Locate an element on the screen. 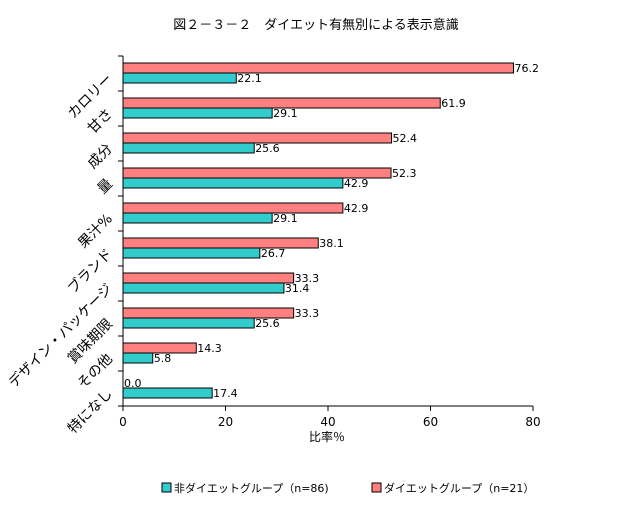 This screenshot has height=512, width=624. data-label: 5.8 is located at coordinates (163, 358).